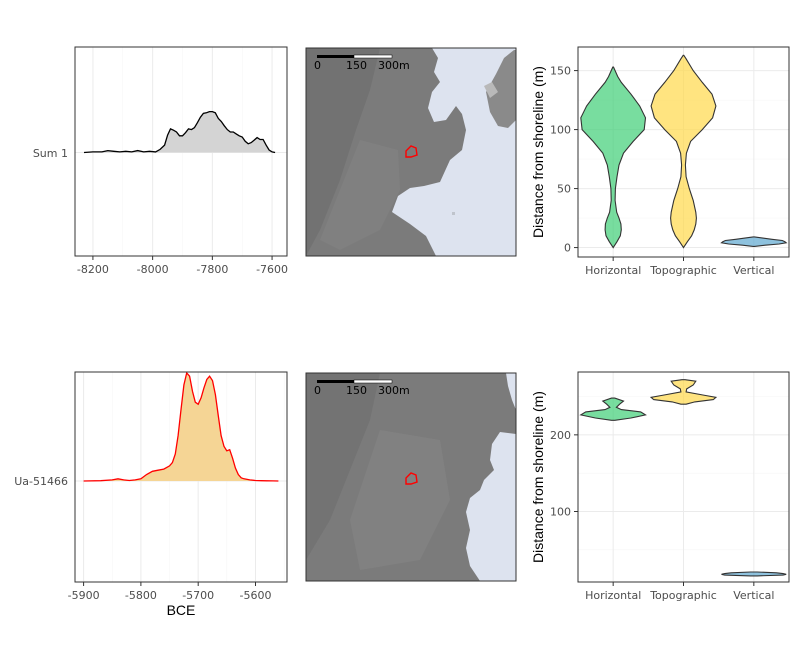 This screenshot has height=665, width=803. I want to click on density-panel-top: -8200 -8000 -7800 -7600 Sum 1, so click(160, 161).